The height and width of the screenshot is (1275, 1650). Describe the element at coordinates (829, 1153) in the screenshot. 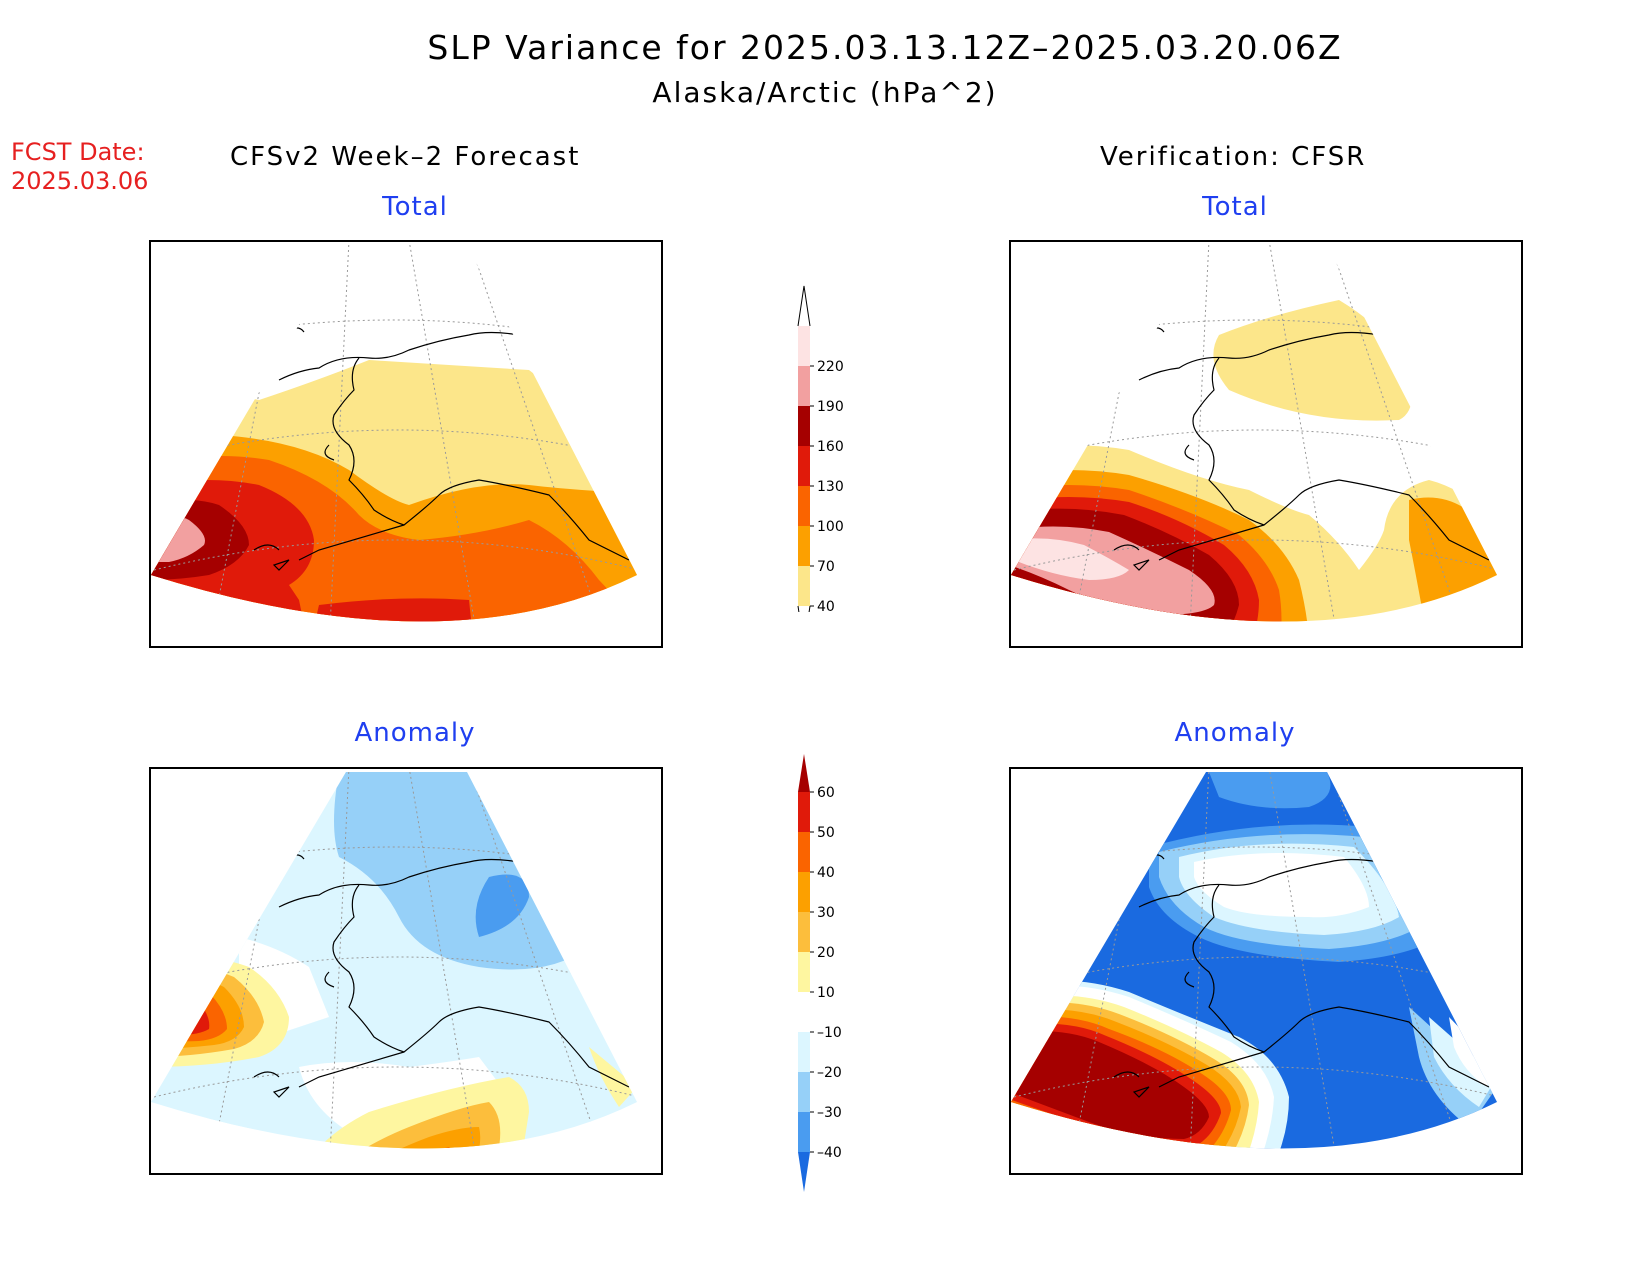

I see `colorbar-anomaly-tick-label: –40` at that location.